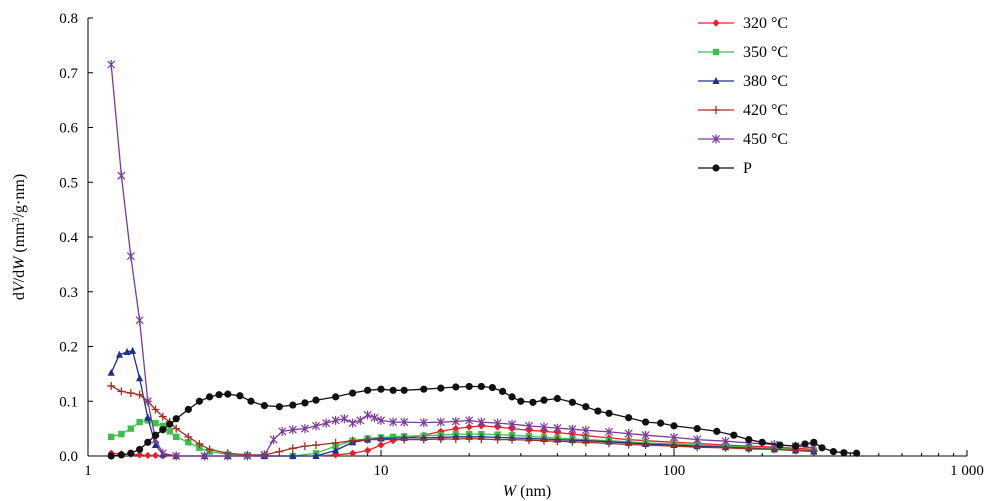 The height and width of the screenshot is (501, 990). I want to click on y-tick-label: 0.6, so click(68, 129).